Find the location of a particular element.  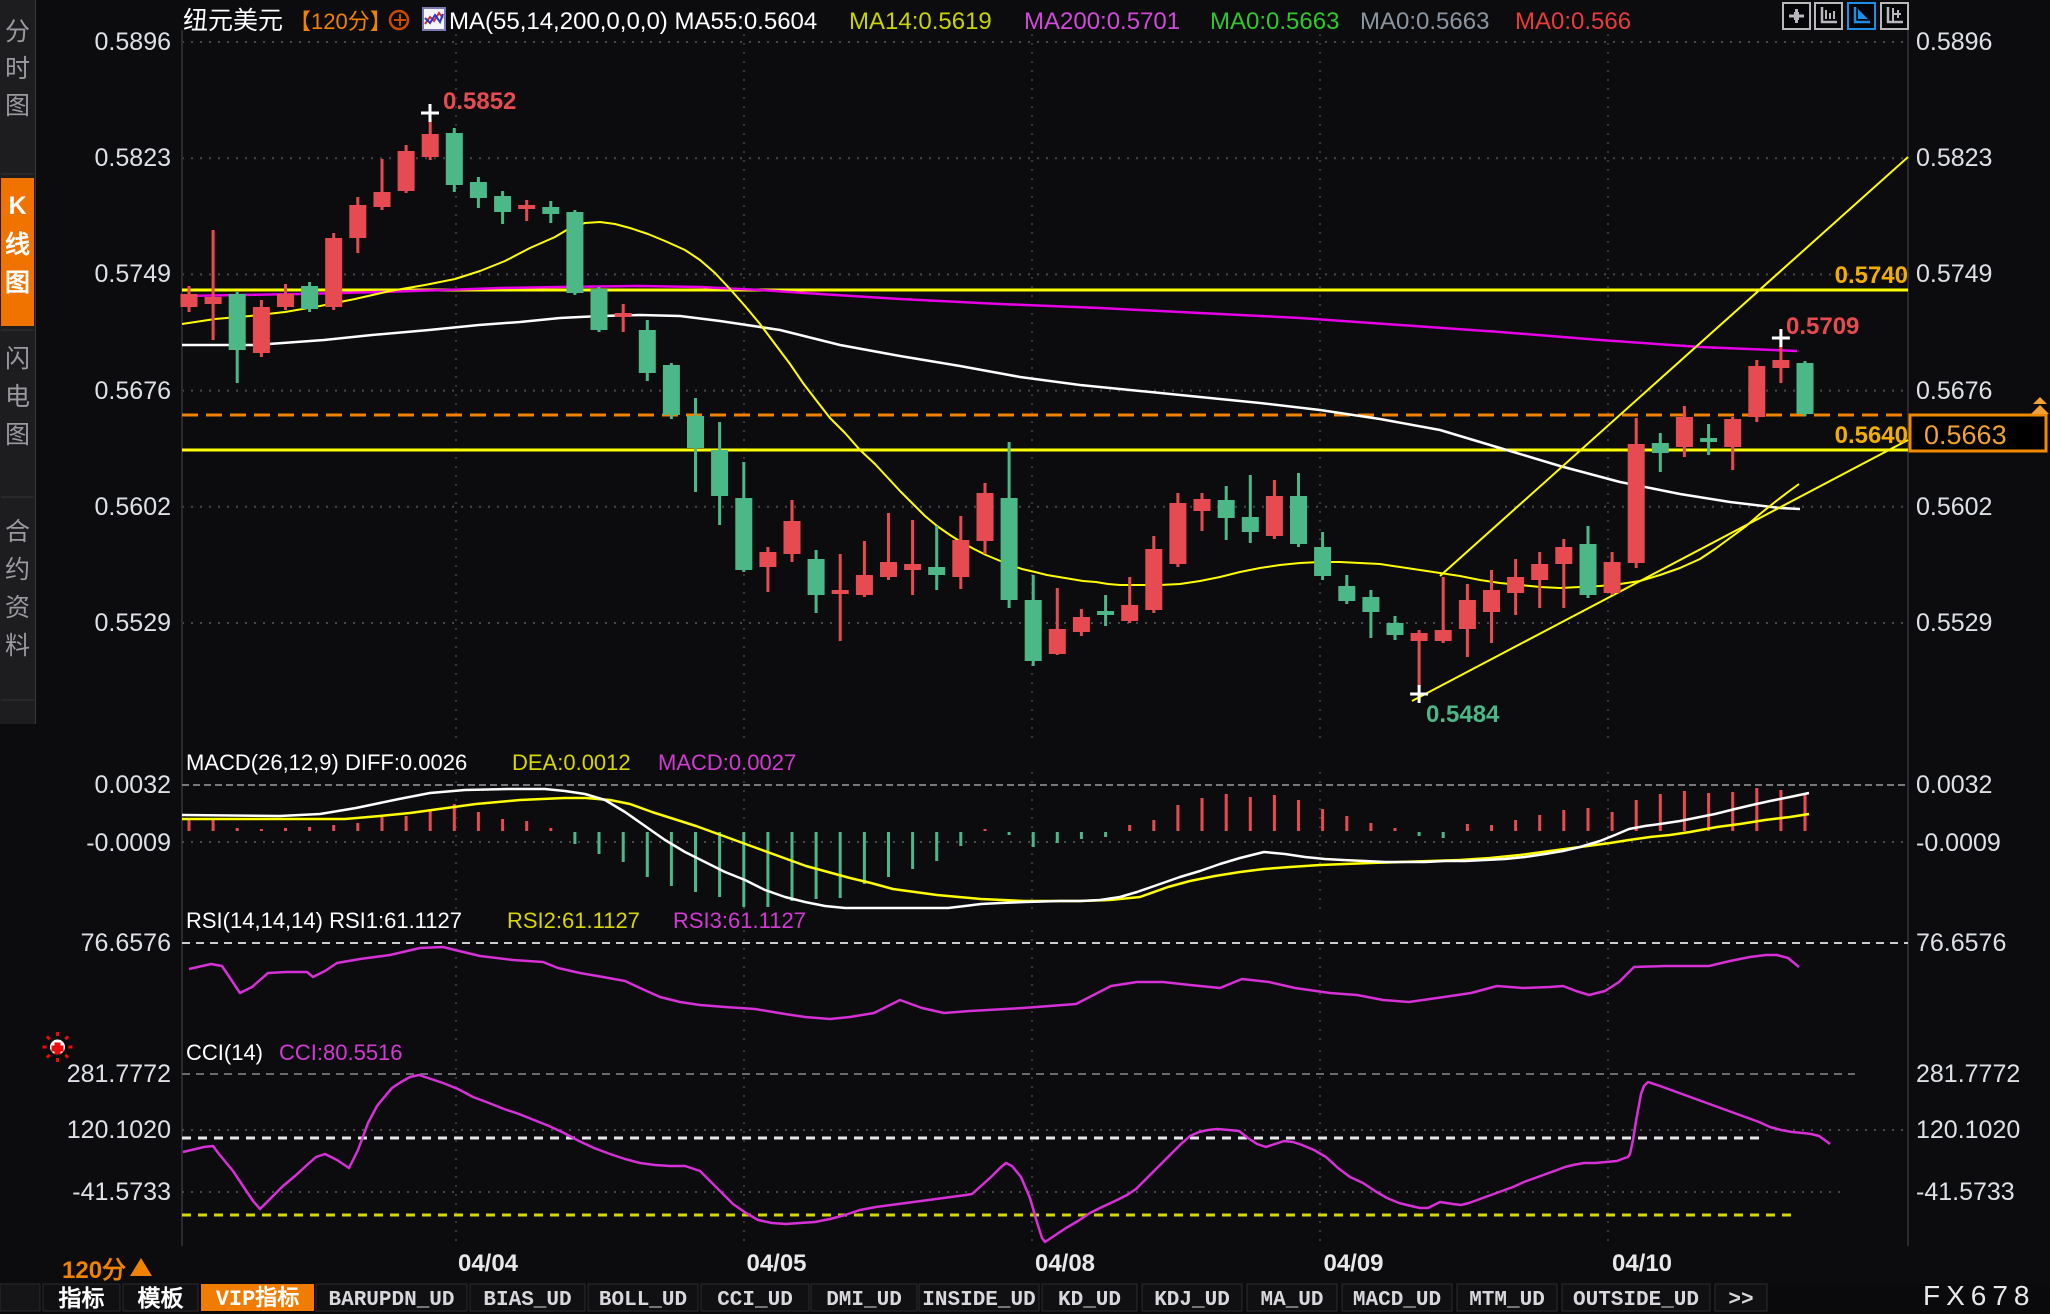

svg-text: K is located at coordinates (17, 206).